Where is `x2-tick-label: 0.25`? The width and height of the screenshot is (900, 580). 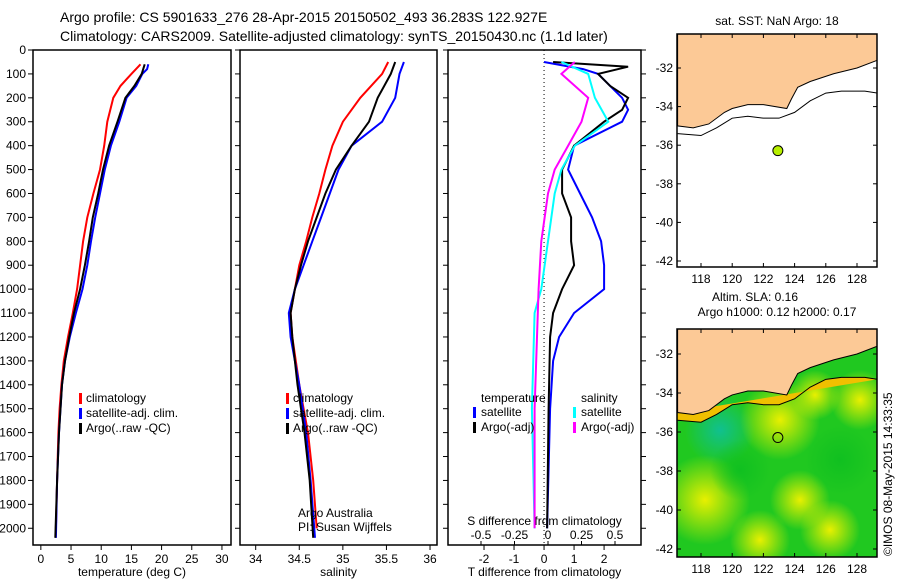 x2-tick-label: 0.25 is located at coordinates (582, 535).